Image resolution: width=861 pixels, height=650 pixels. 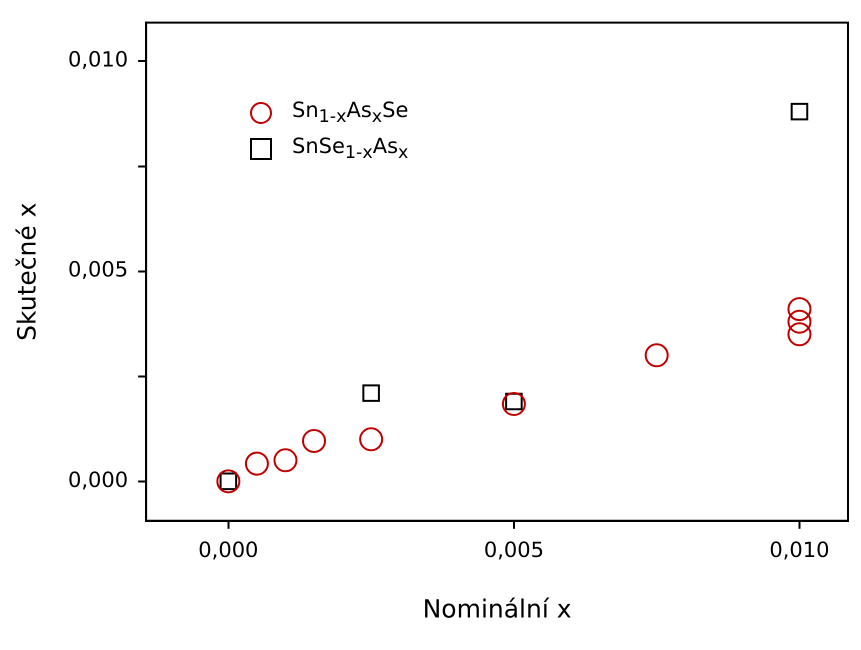 What do you see at coordinates (228, 550) in the screenshot?
I see `x-tick-label: 0,000` at bounding box center [228, 550].